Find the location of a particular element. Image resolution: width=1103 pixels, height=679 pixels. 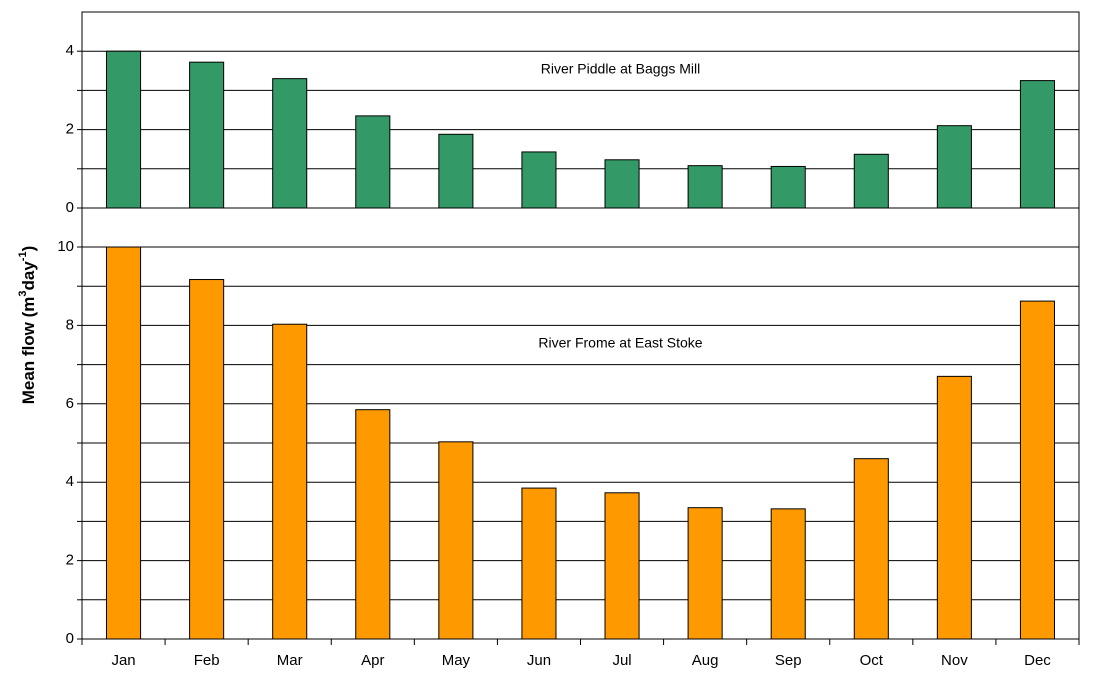

x-tick-label: Sep is located at coordinates (788, 660).